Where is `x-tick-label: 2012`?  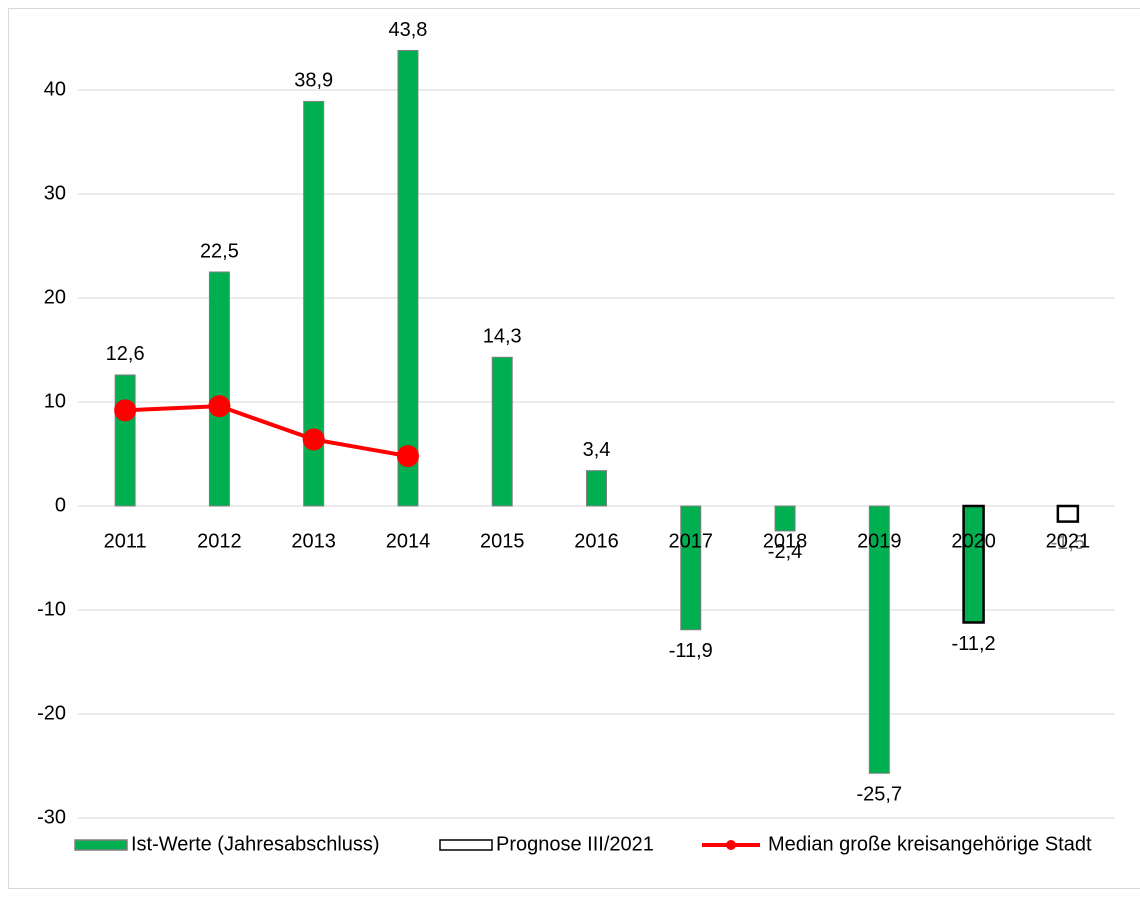 x-tick-label: 2012 is located at coordinates (219, 541).